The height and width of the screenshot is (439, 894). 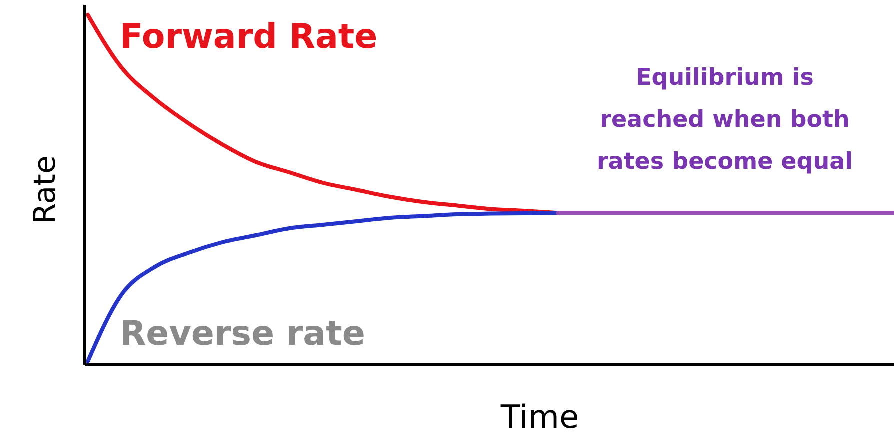 What do you see at coordinates (249, 37) in the screenshot?
I see `series-label: Forward Rate` at bounding box center [249, 37].